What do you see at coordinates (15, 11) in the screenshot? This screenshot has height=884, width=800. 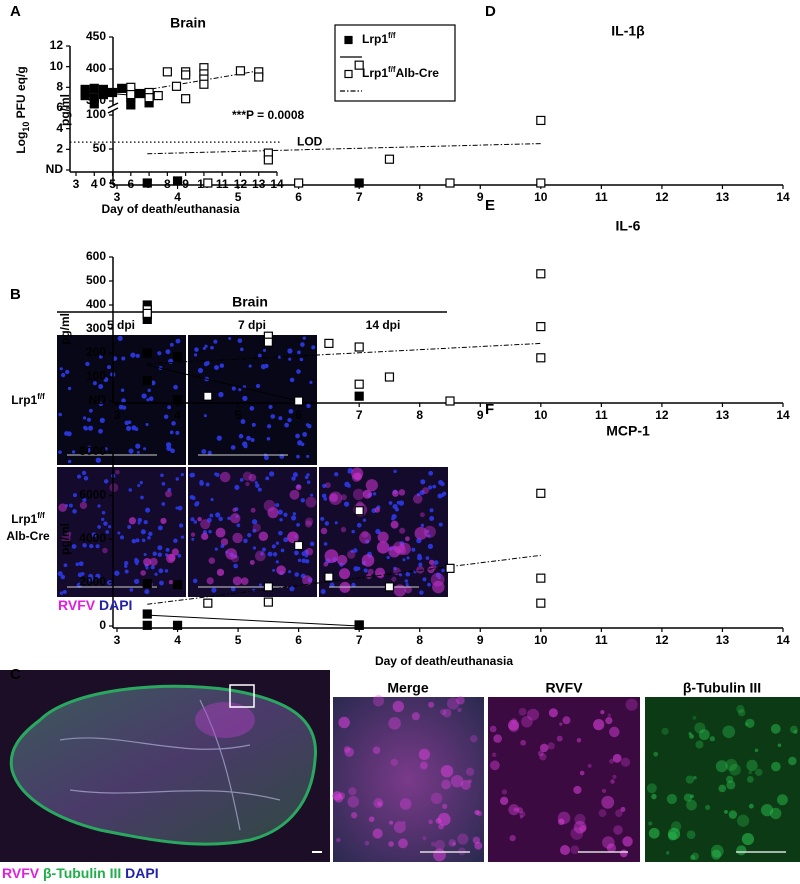 I see `panel-label: A` at bounding box center [15, 11].